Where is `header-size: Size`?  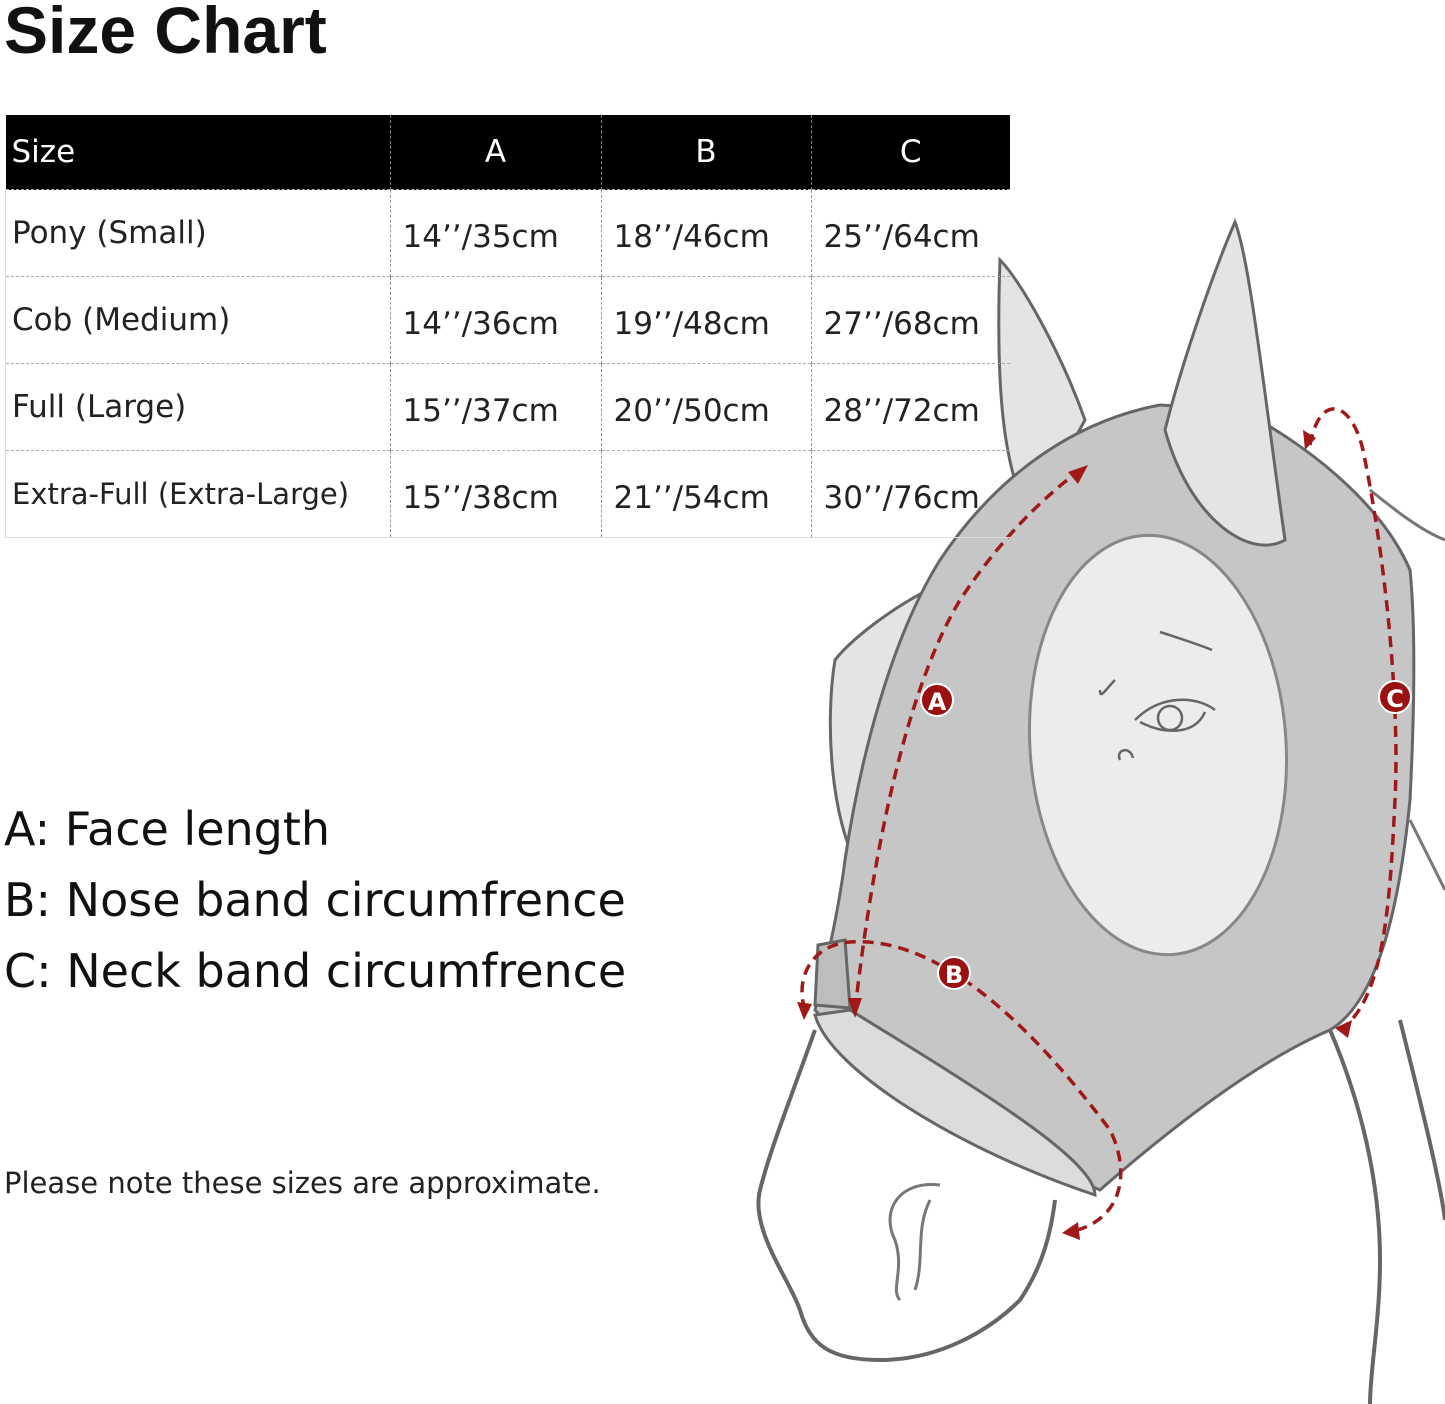 header-size: Size is located at coordinates (197, 152).